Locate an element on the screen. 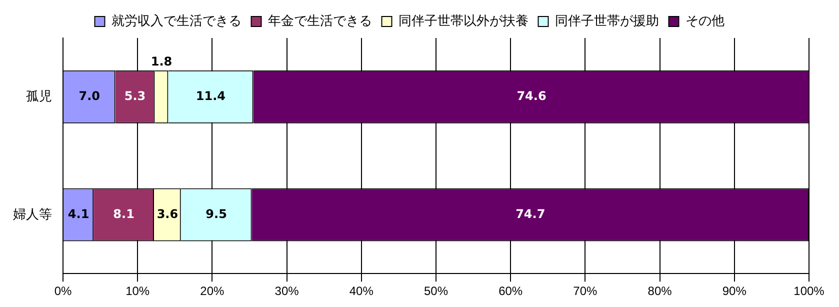  x-tick-label: 70% is located at coordinates (585, 291).